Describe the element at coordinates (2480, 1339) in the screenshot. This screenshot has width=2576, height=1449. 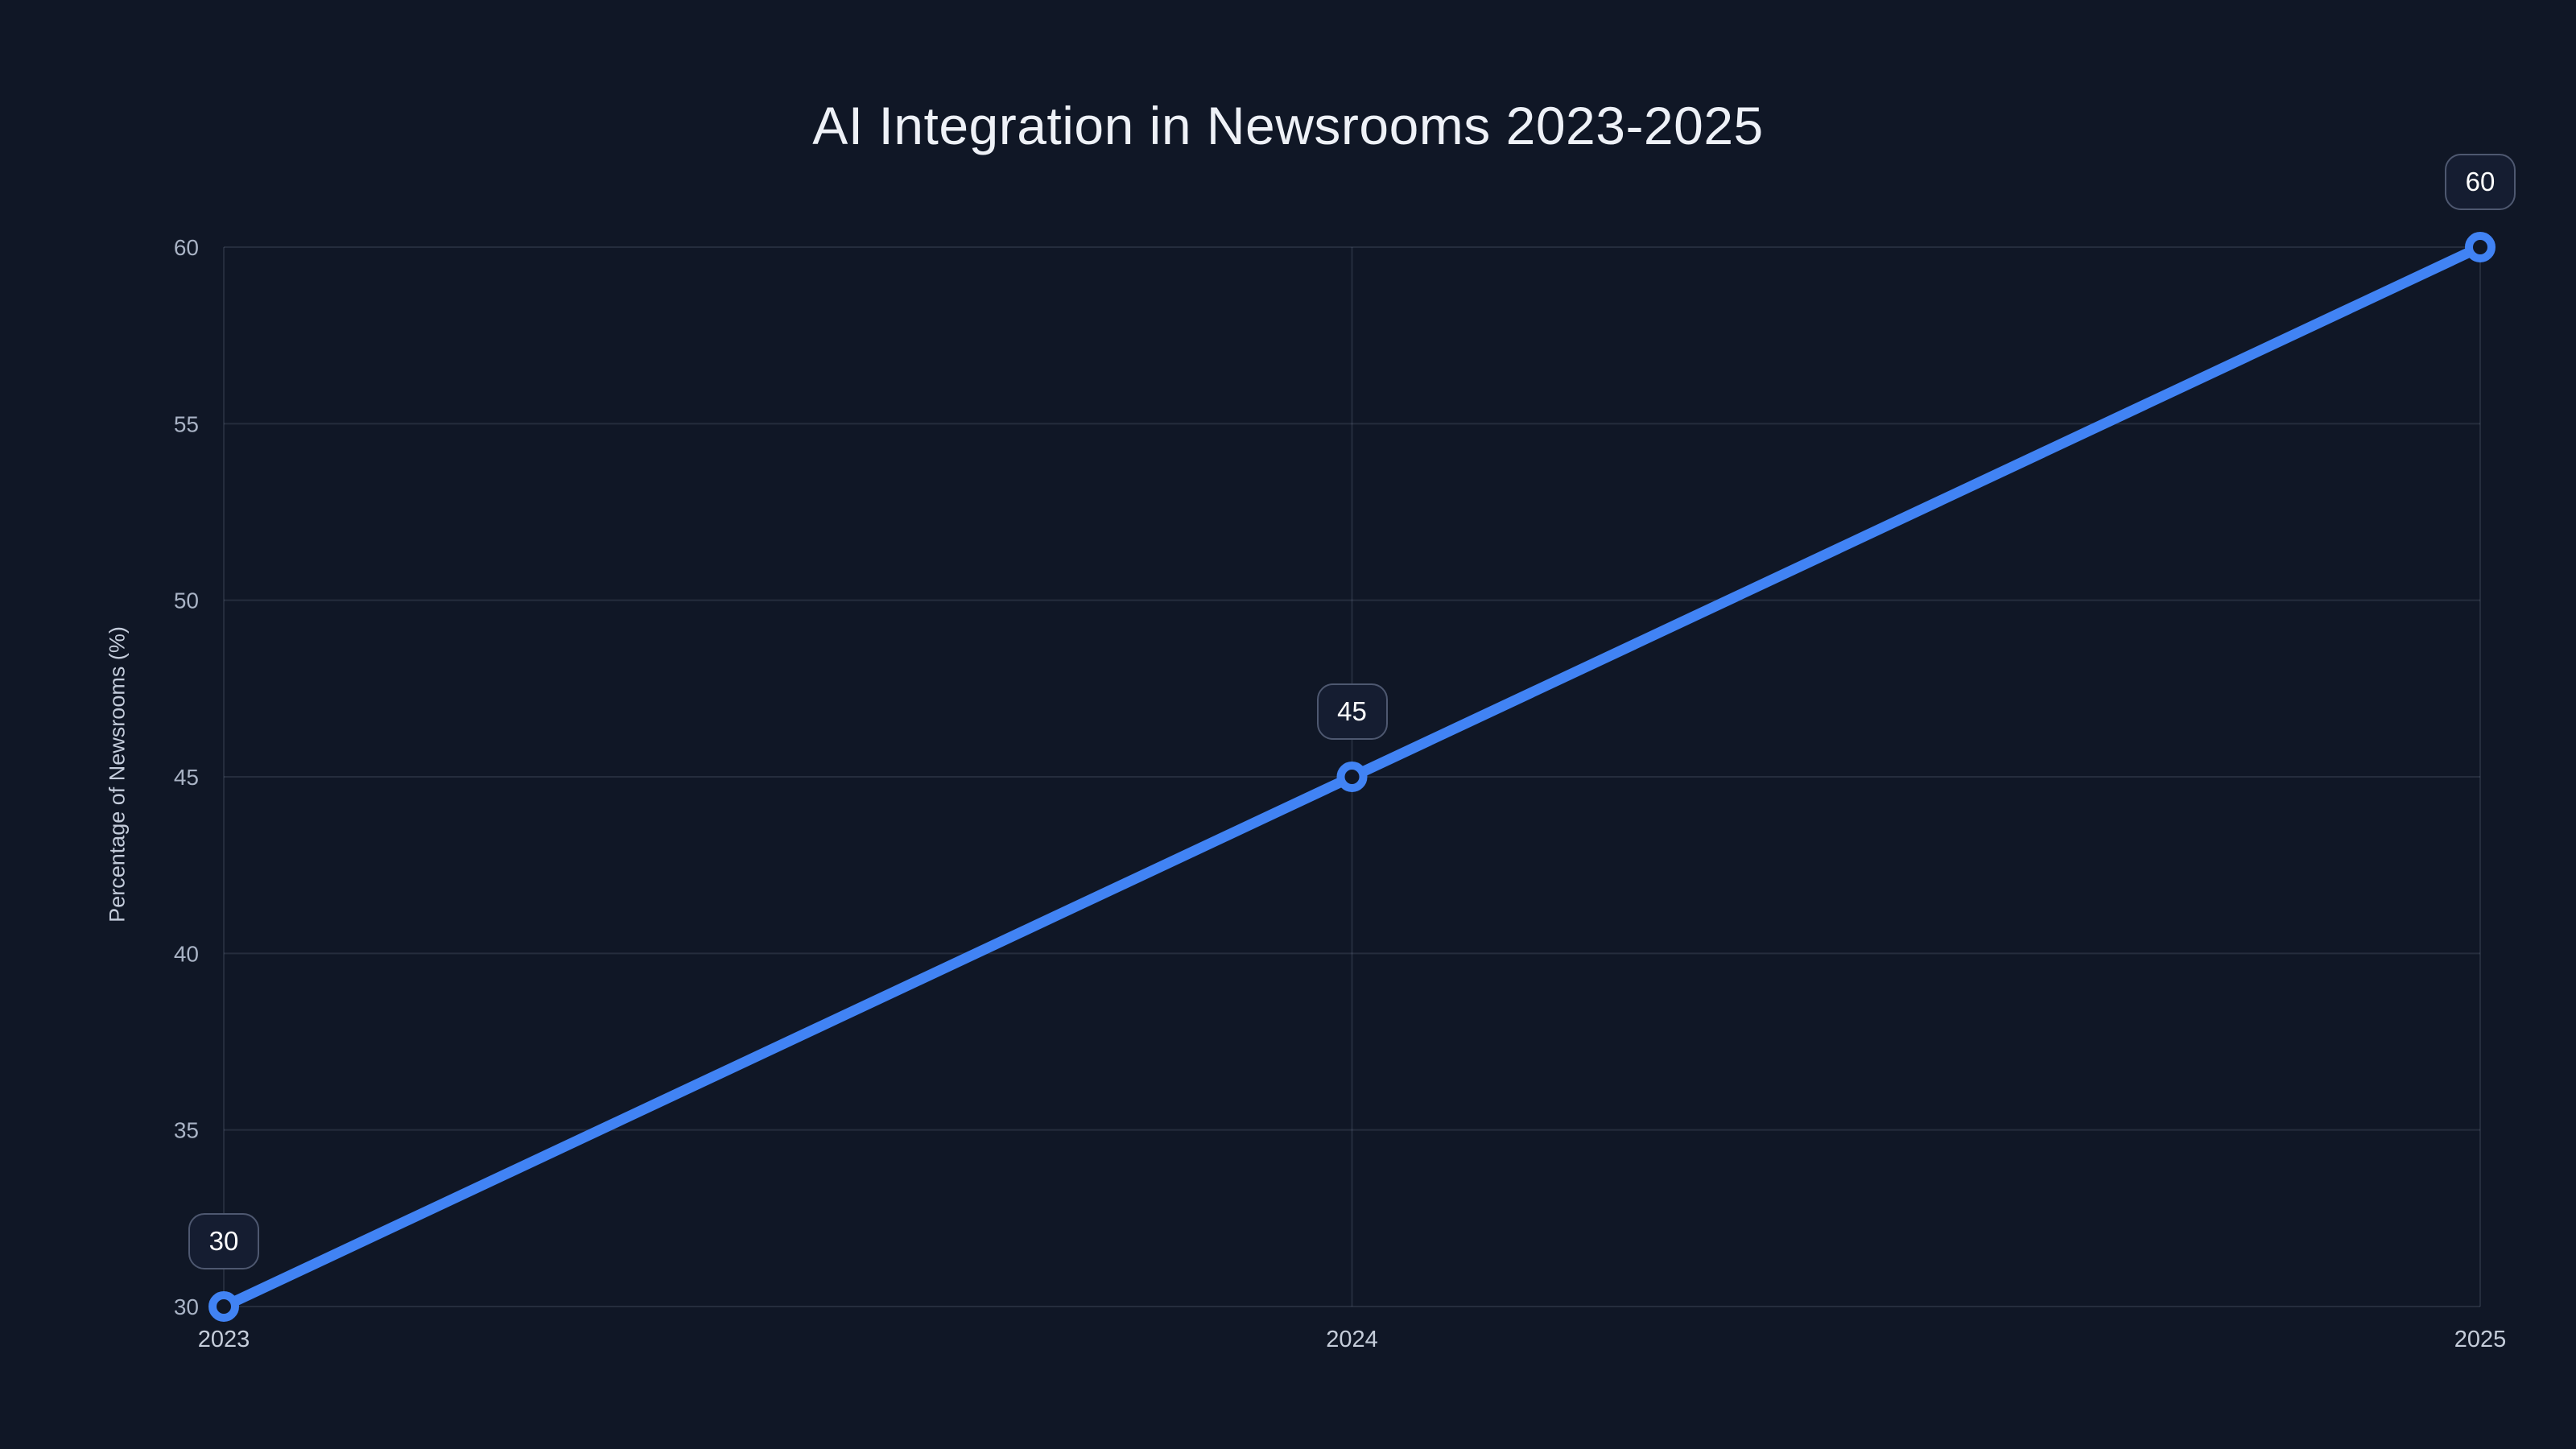
I see `x-tick-label: 2025` at that location.